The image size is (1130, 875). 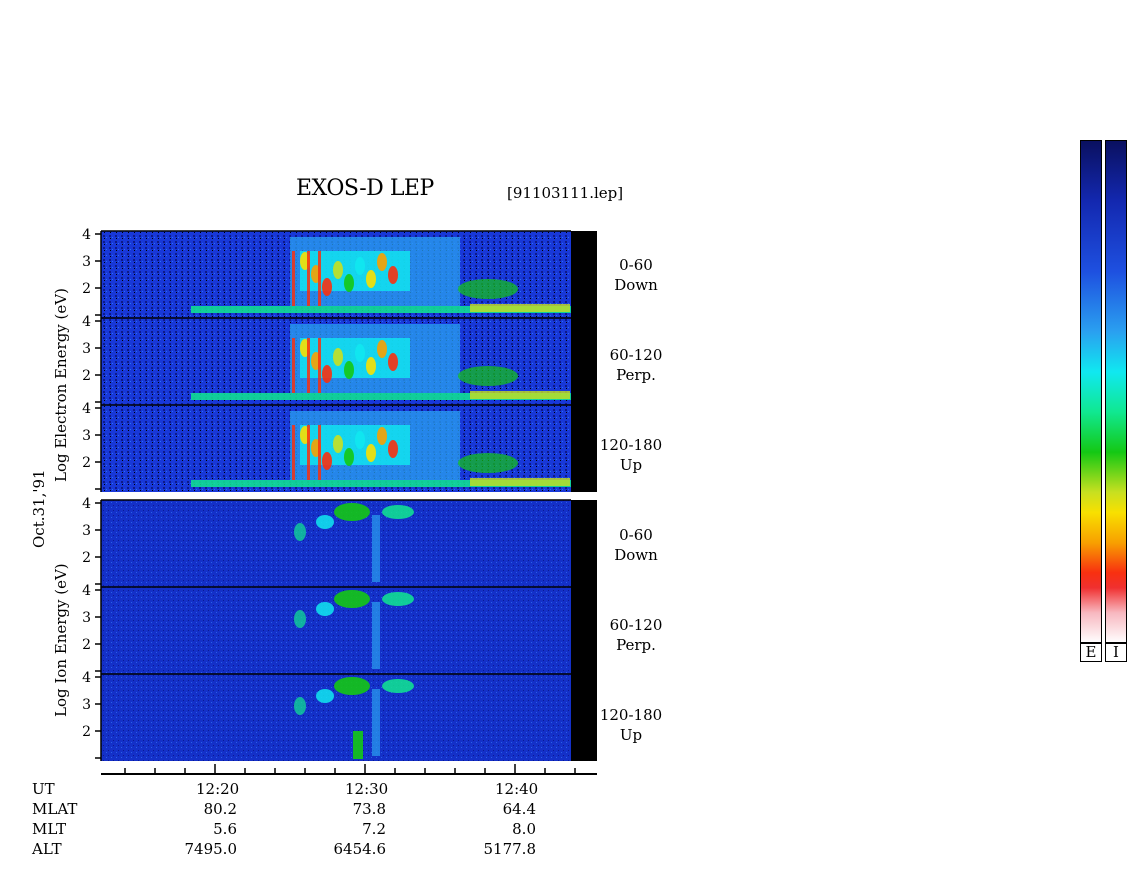 What do you see at coordinates (49, 829) in the screenshot?
I see `row-label-mlt: MLT` at bounding box center [49, 829].